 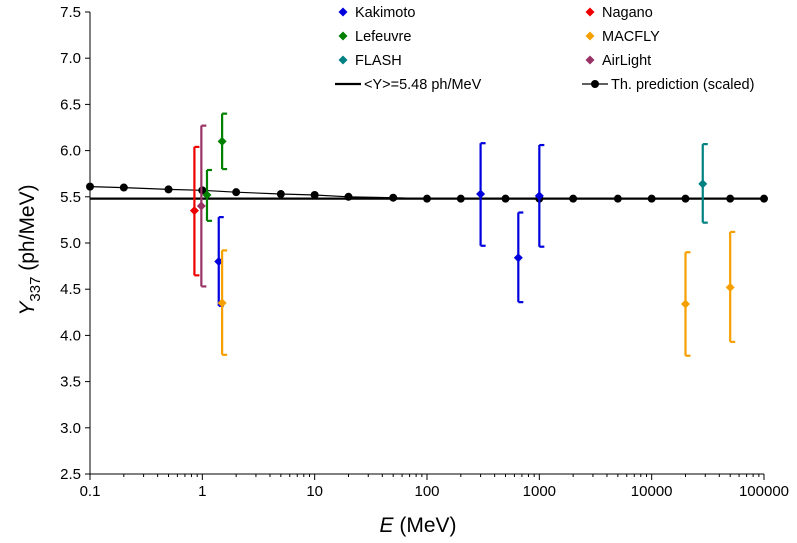 I want to click on legend-marker-airlight, so click(x=590, y=60).